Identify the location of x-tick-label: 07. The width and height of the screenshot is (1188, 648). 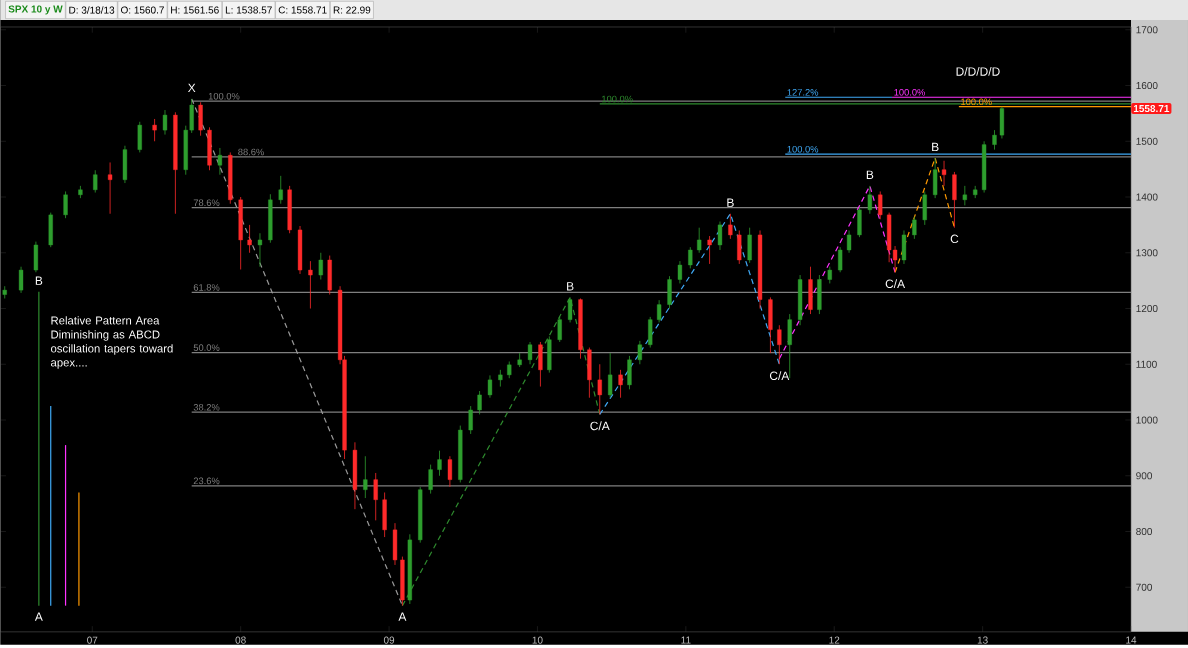
(92, 640).